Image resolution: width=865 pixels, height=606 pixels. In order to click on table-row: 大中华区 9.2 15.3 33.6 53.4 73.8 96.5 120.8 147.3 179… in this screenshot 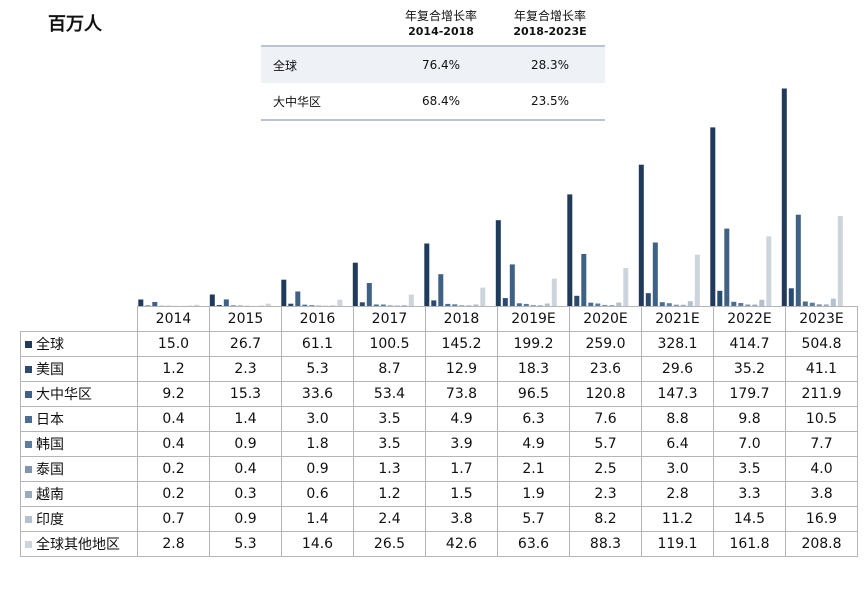, I will do `click(439, 394)`.